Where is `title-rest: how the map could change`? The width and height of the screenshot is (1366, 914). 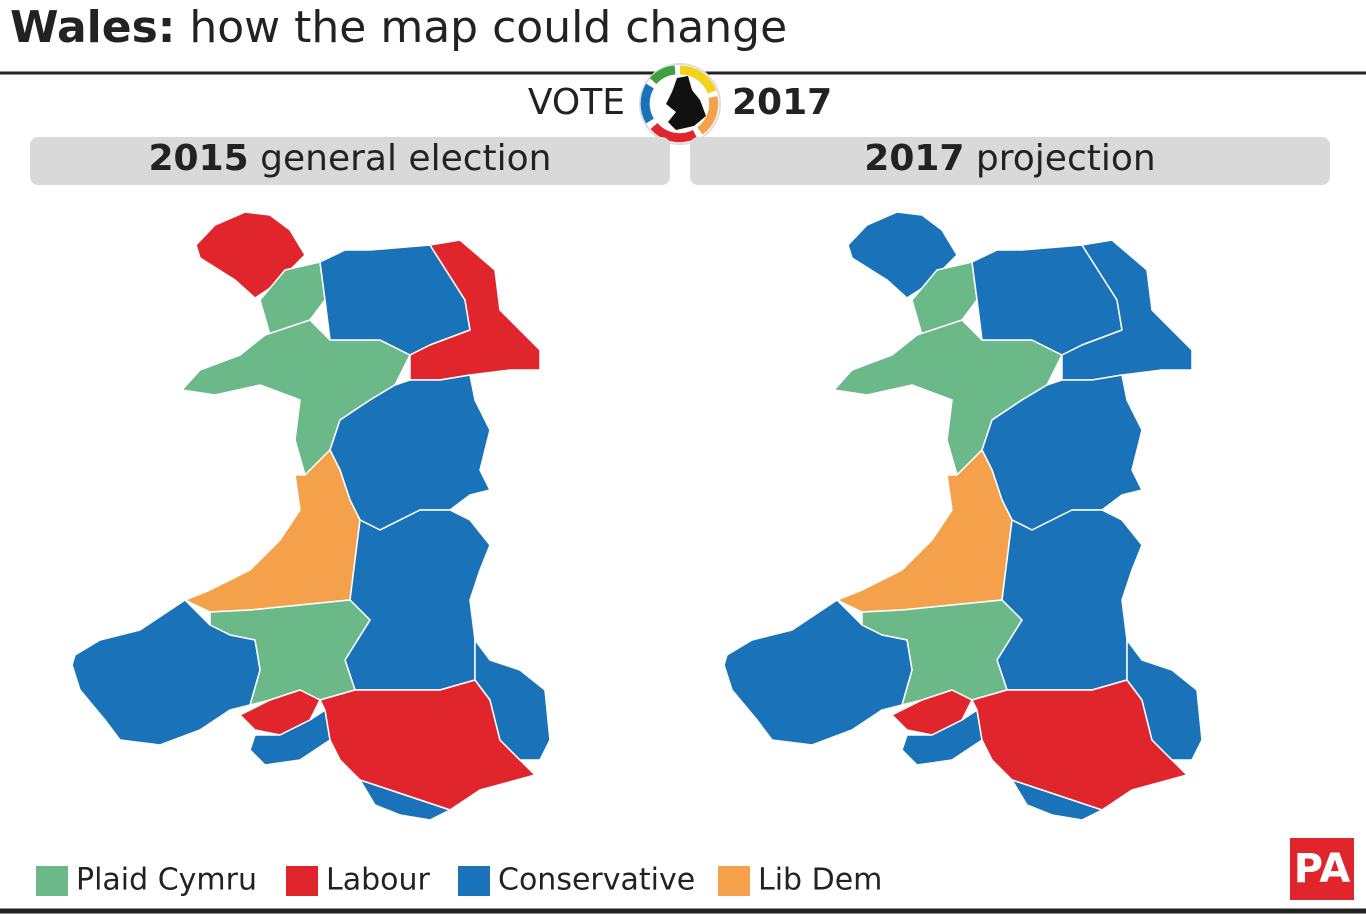 title-rest: how the map could change is located at coordinates (488, 27).